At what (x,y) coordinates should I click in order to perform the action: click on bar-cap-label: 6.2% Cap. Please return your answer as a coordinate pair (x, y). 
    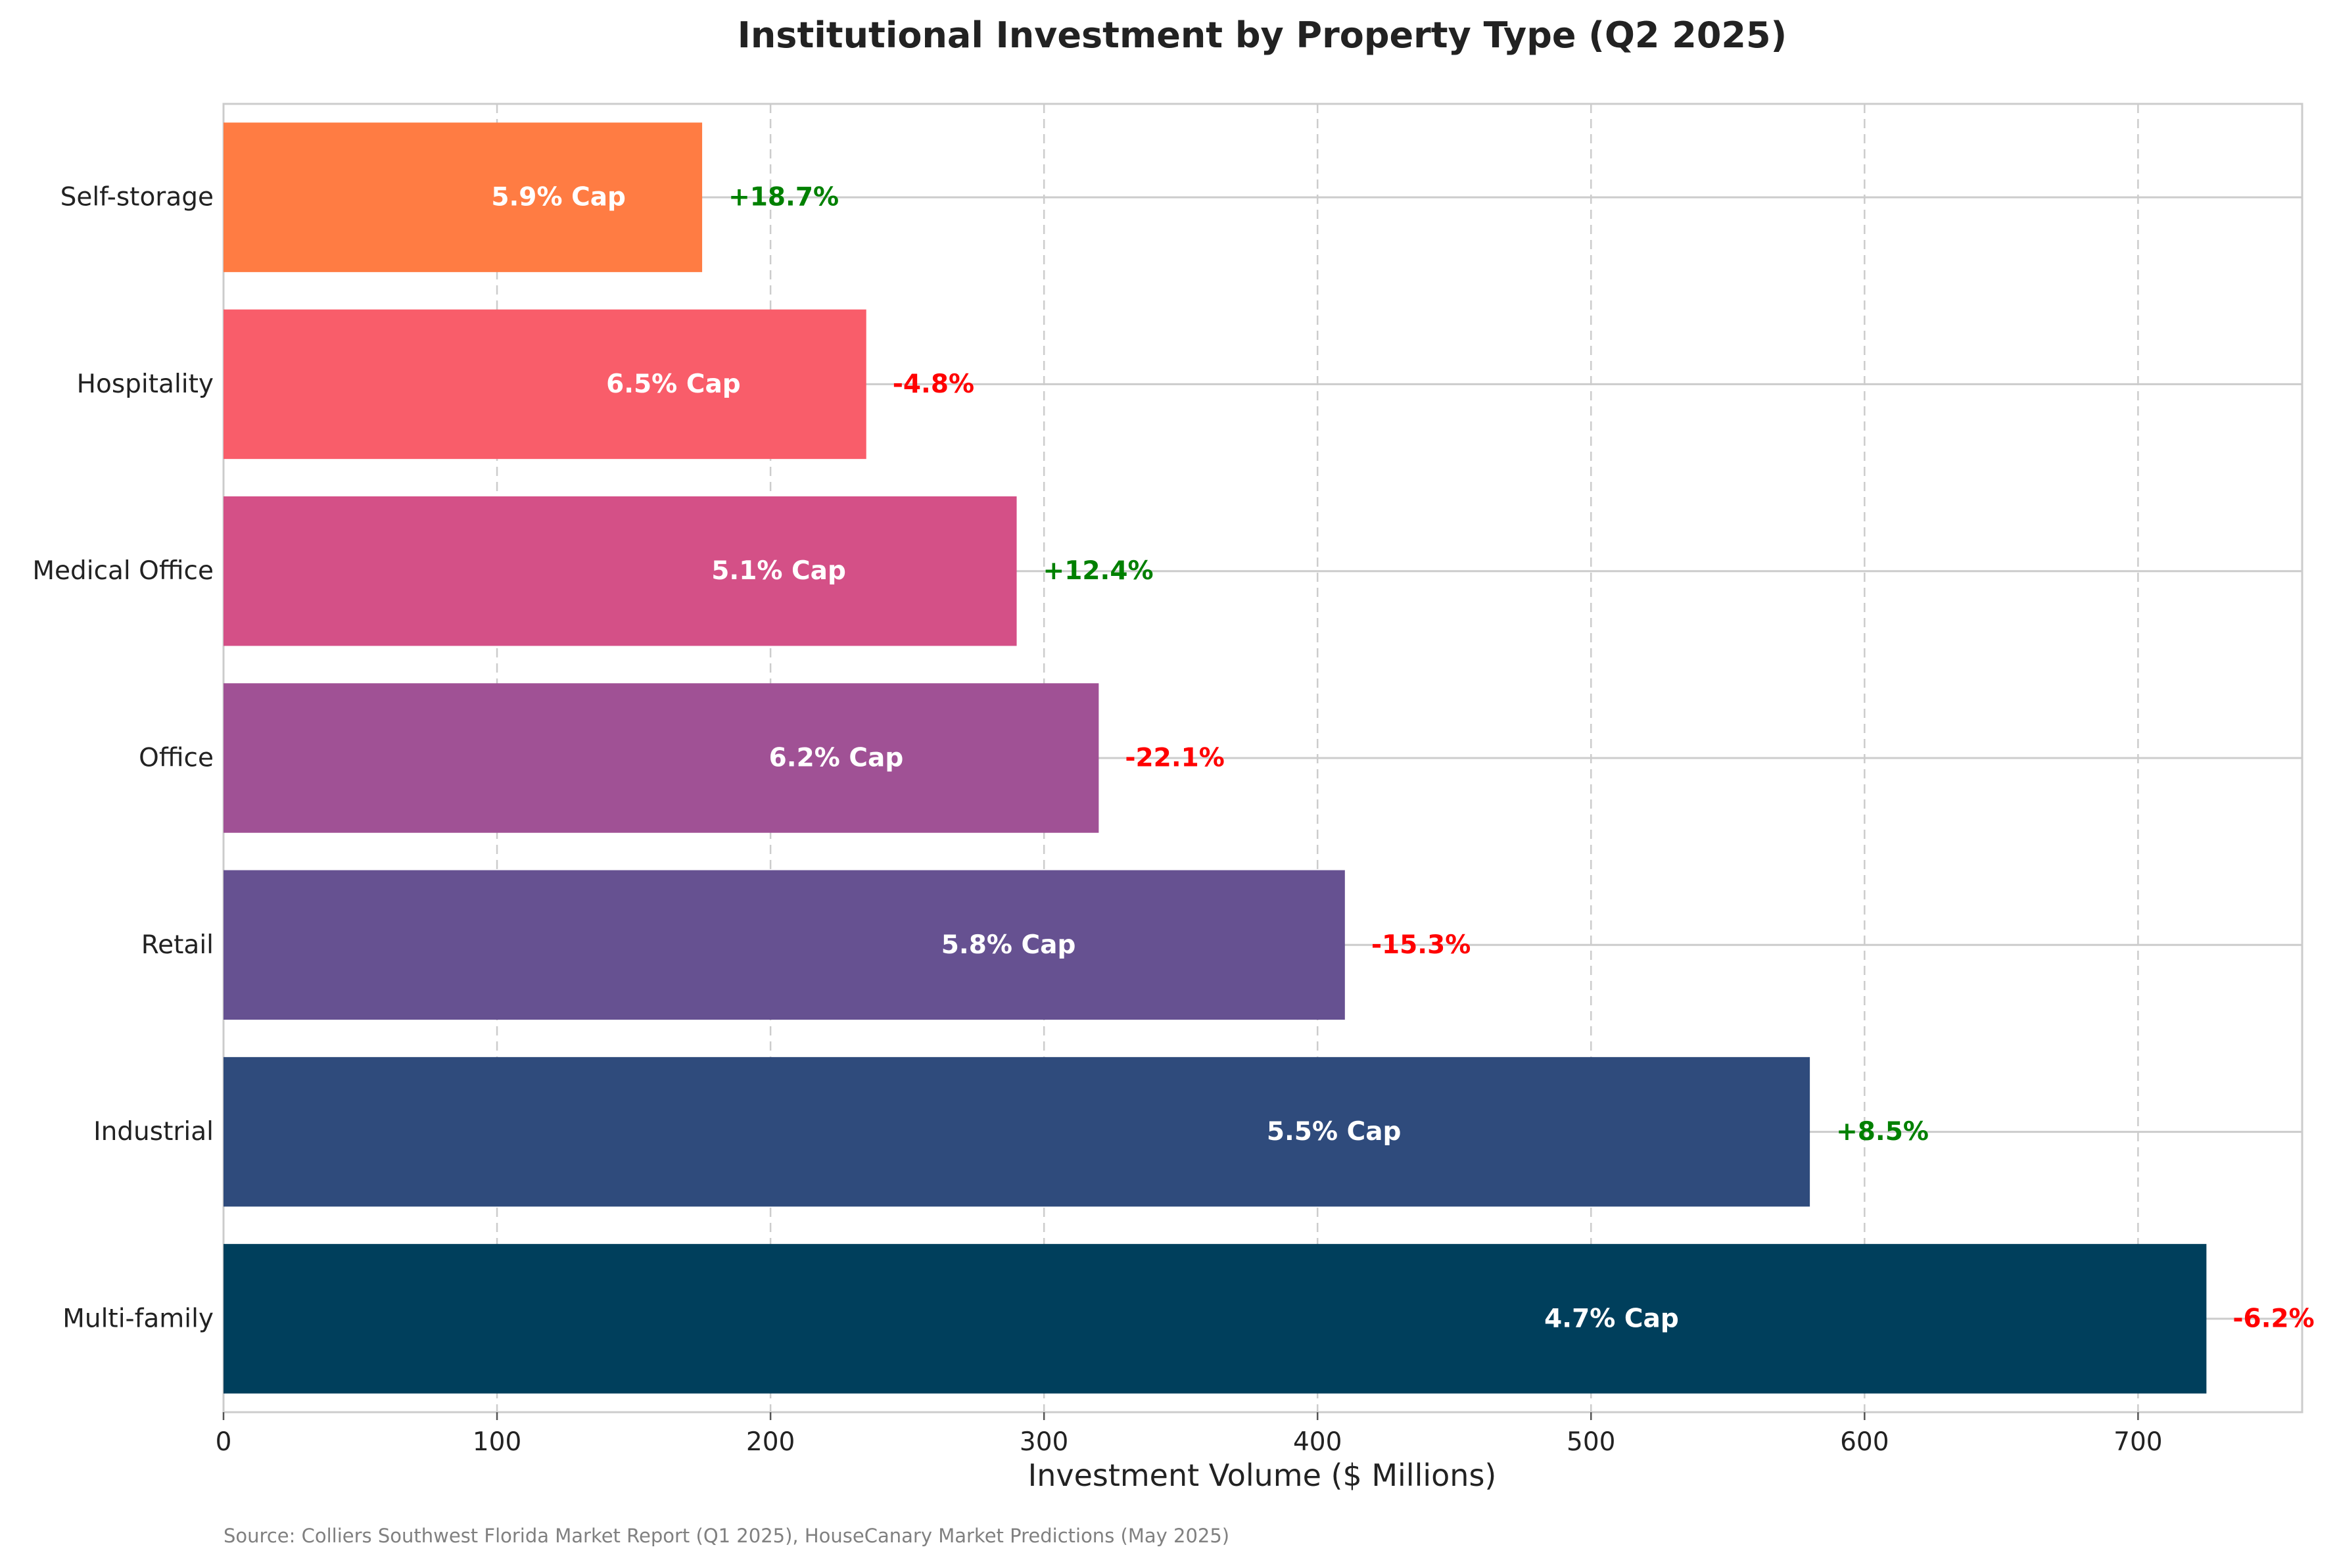
    Looking at the image, I should click on (836, 759).